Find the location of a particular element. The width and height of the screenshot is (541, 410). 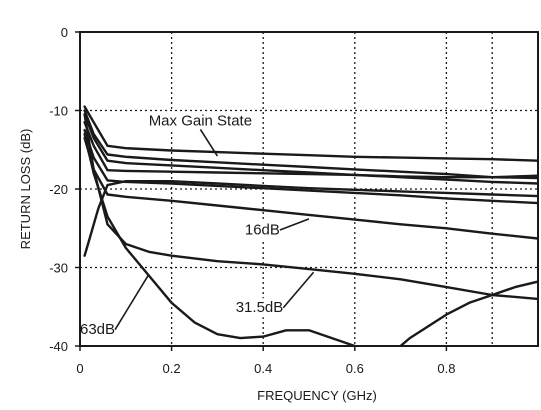

annotation-label: 63dB is located at coordinates (97, 329).